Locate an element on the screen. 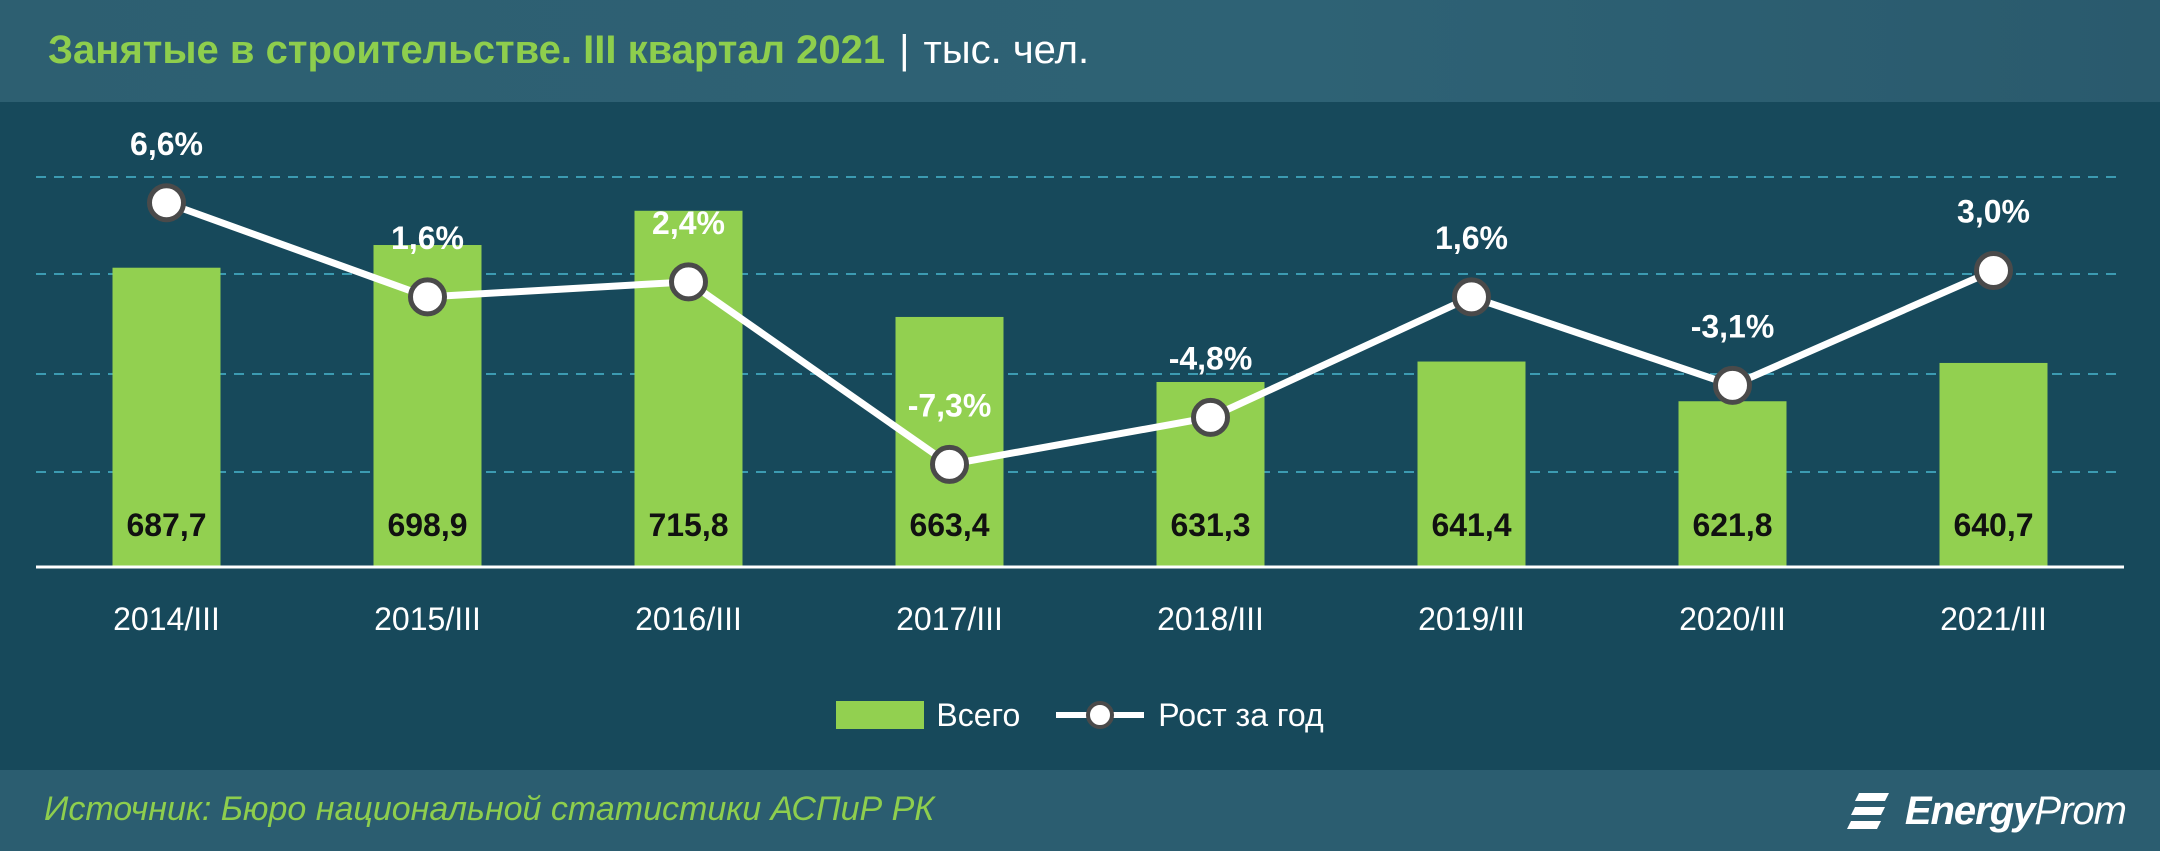  brand-logo: EnergyProm is located at coordinates (1986, 811).